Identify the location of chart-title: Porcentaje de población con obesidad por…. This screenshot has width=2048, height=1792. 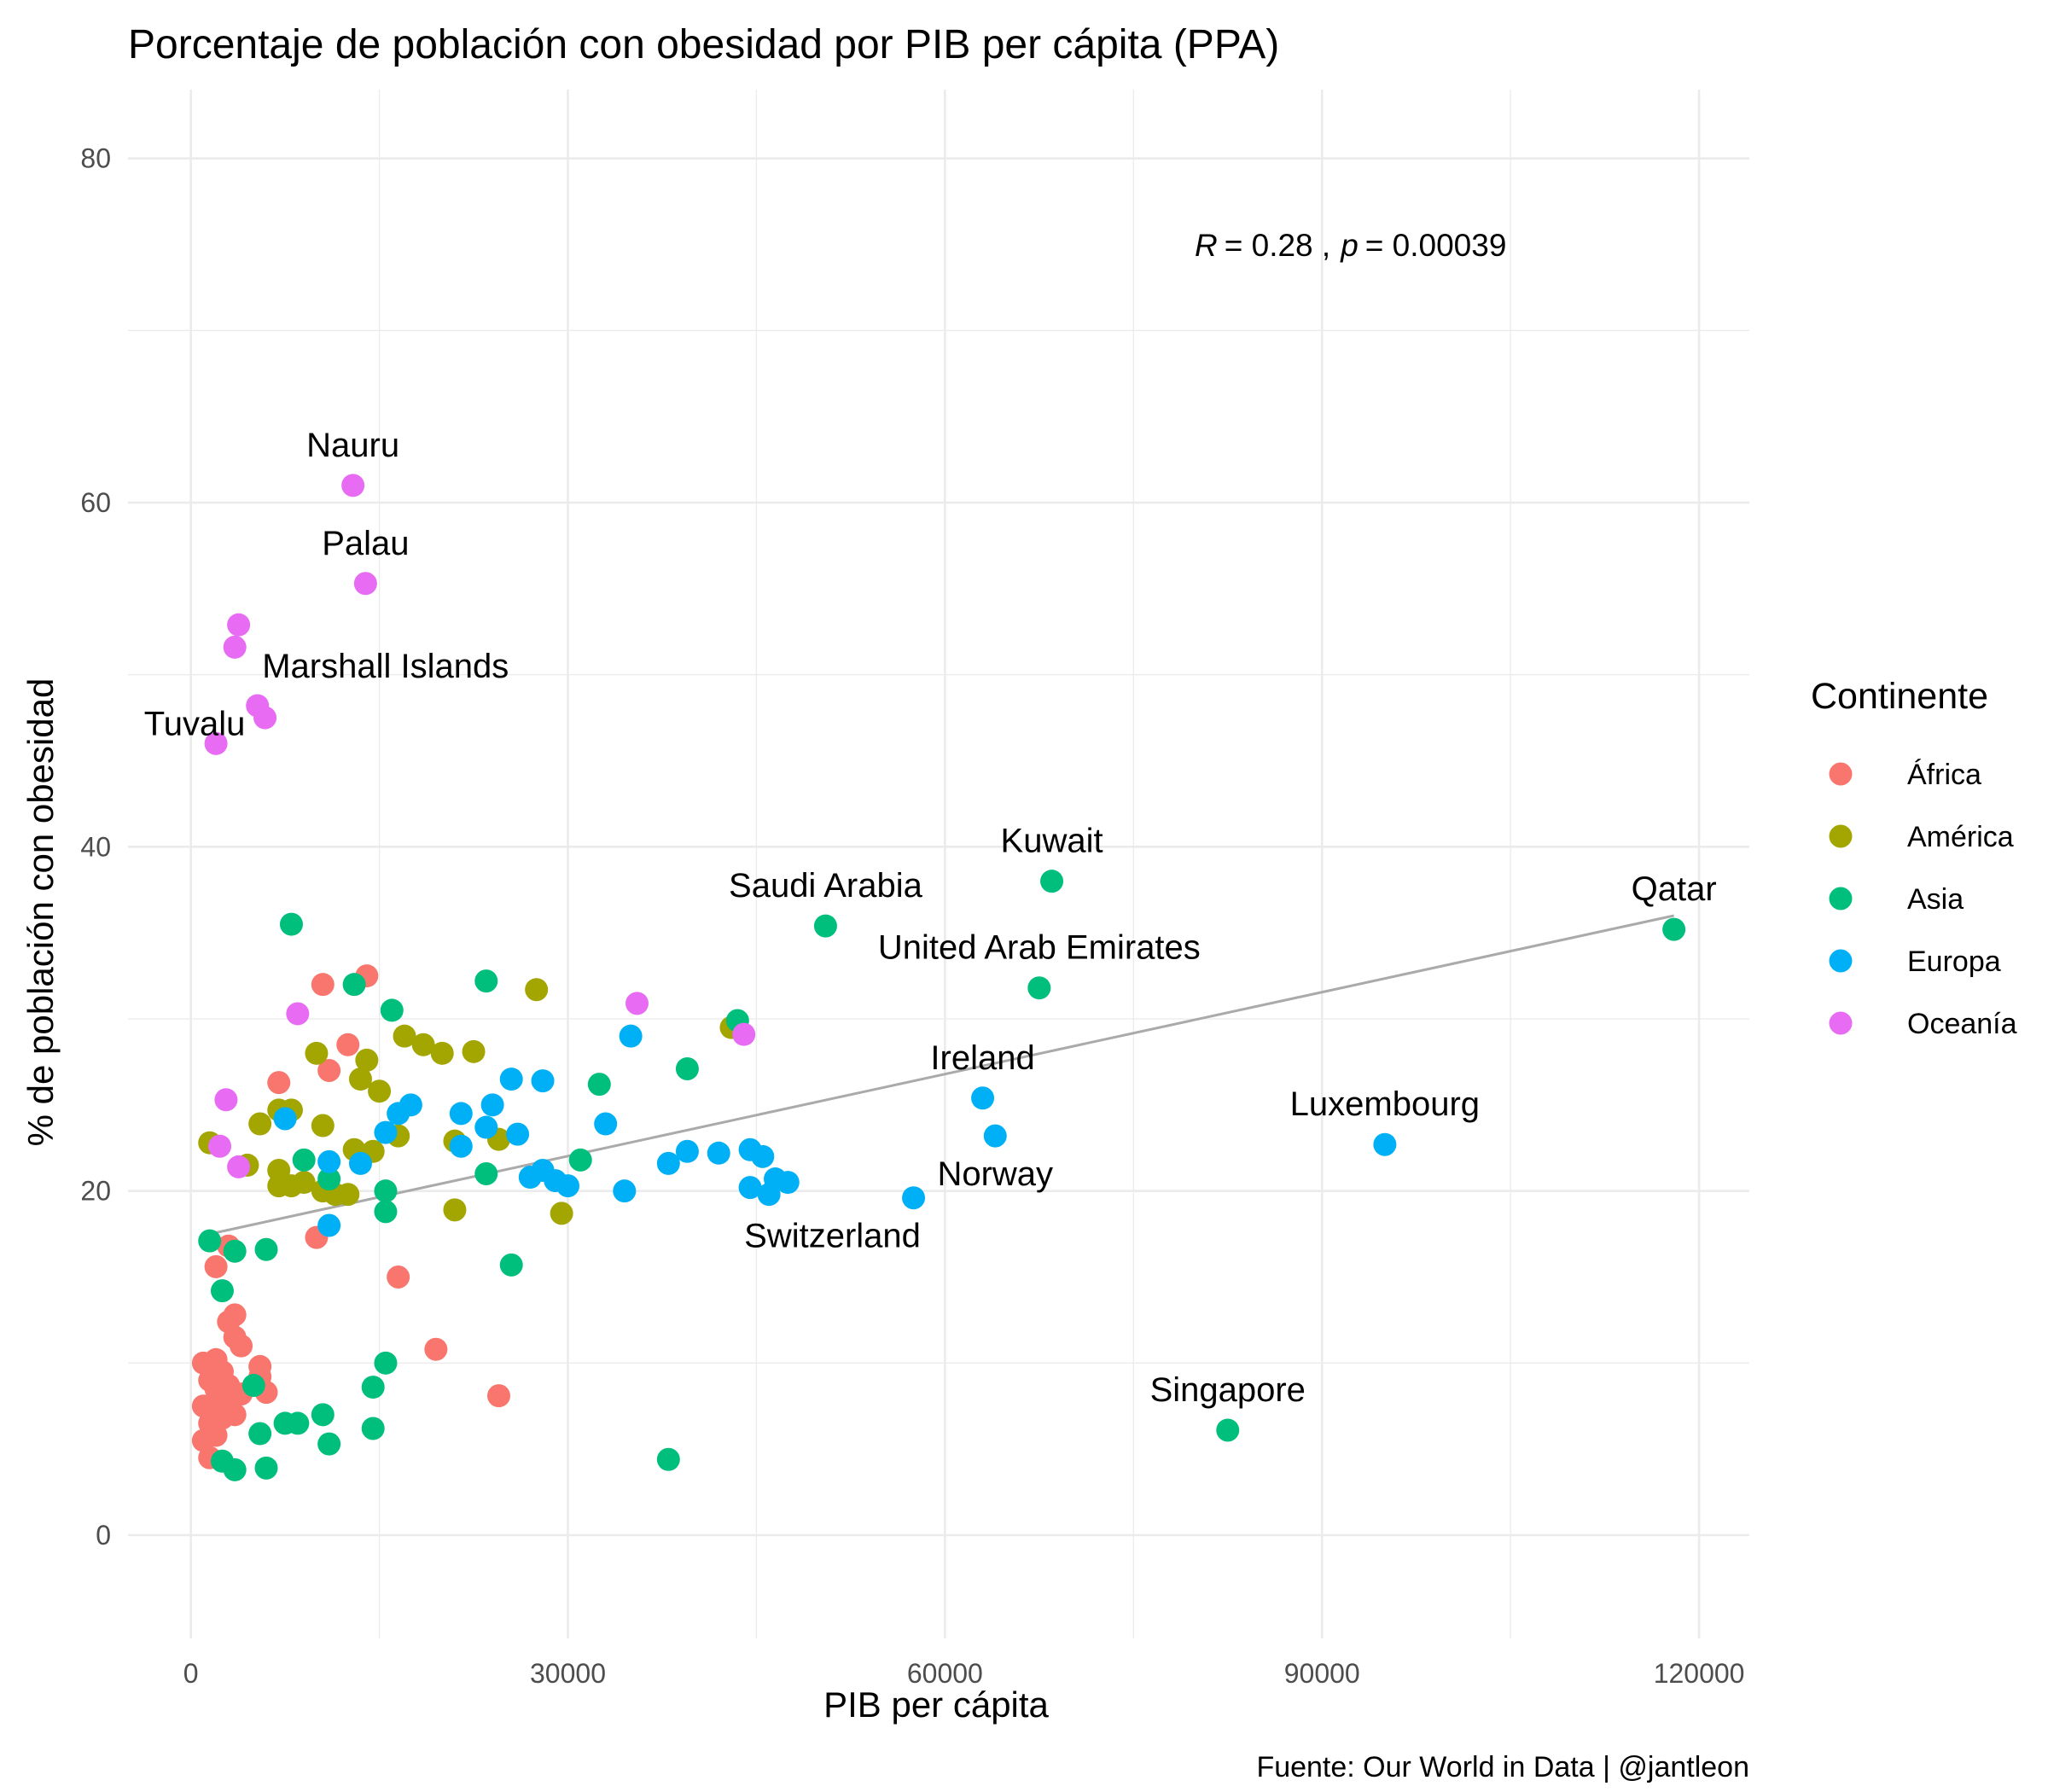
(703, 44).